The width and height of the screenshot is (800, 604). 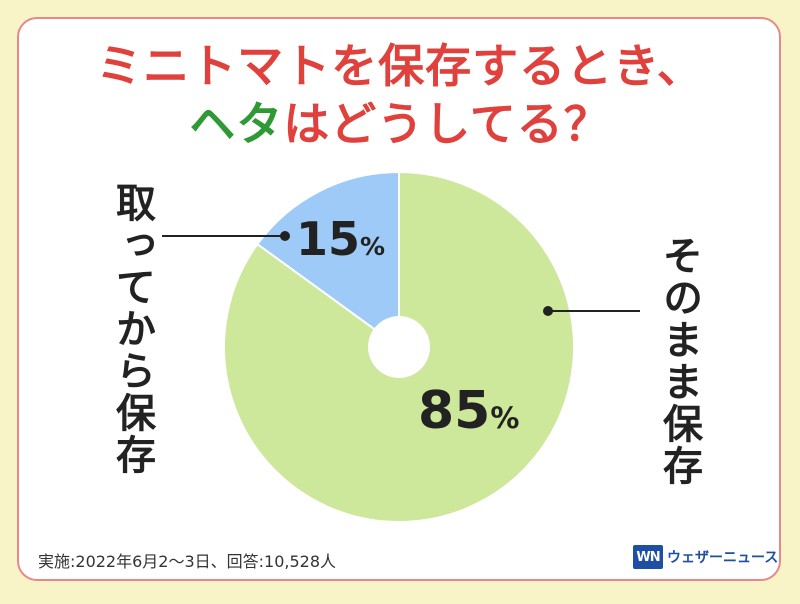 What do you see at coordinates (187, 561) in the screenshot?
I see `survey-footnote: 実施:2022年6月2〜3日、回答:10,528人` at bounding box center [187, 561].